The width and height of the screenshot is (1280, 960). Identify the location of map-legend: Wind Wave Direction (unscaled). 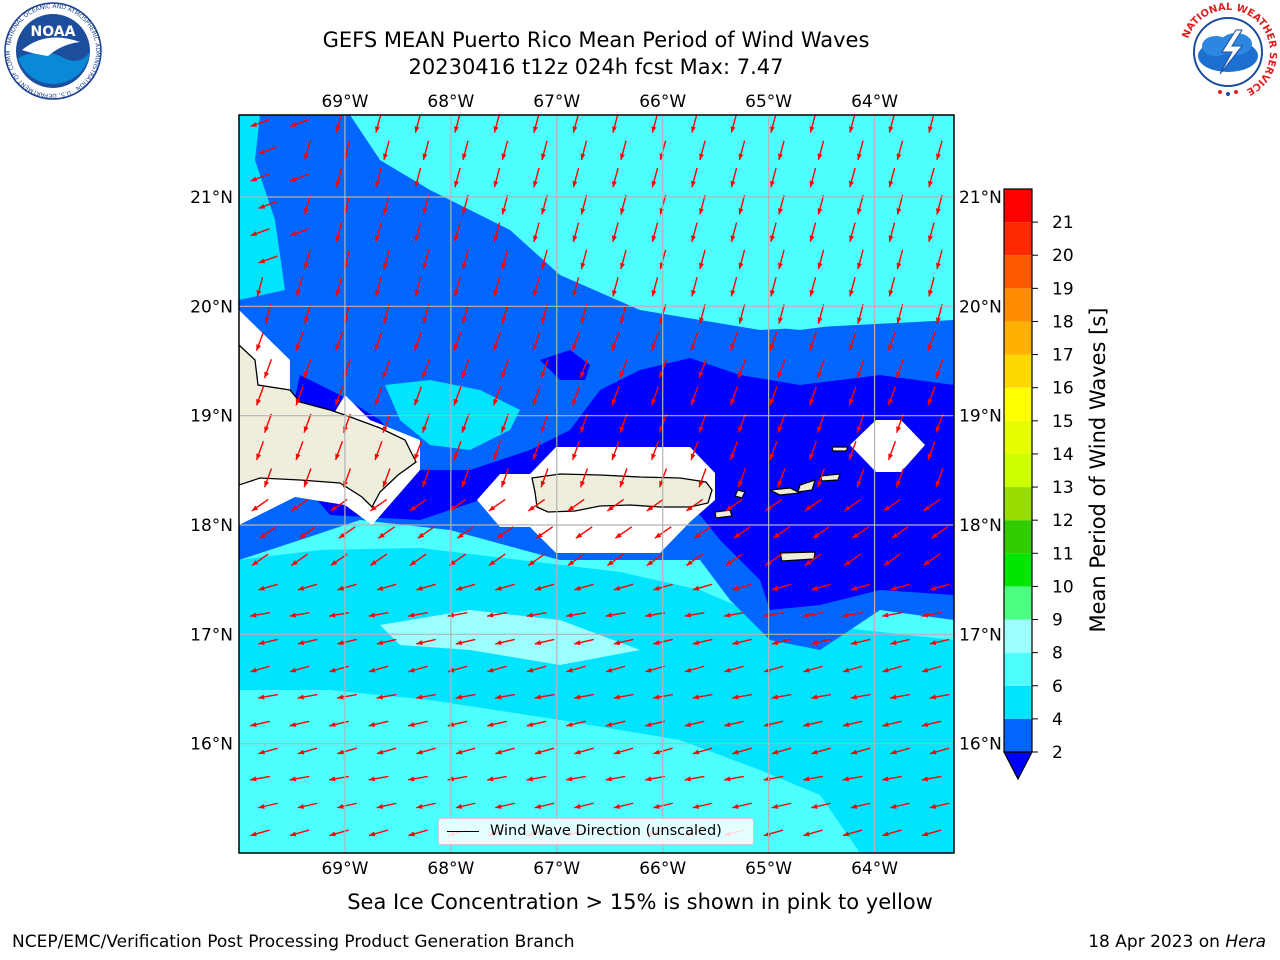
(596, 831).